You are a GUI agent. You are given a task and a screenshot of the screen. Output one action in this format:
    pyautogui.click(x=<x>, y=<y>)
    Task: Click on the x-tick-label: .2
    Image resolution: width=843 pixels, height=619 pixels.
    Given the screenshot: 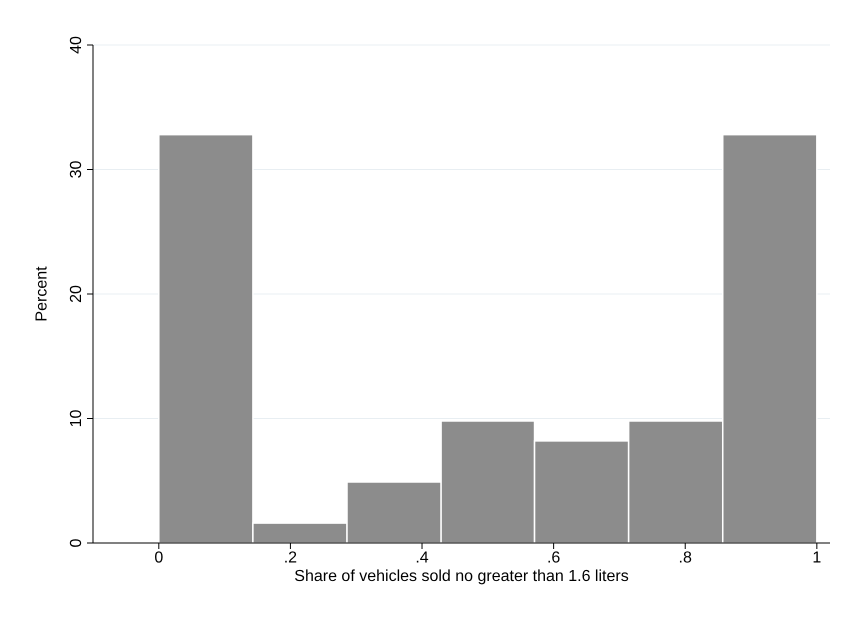 What is the action you would take?
    pyautogui.click(x=291, y=557)
    